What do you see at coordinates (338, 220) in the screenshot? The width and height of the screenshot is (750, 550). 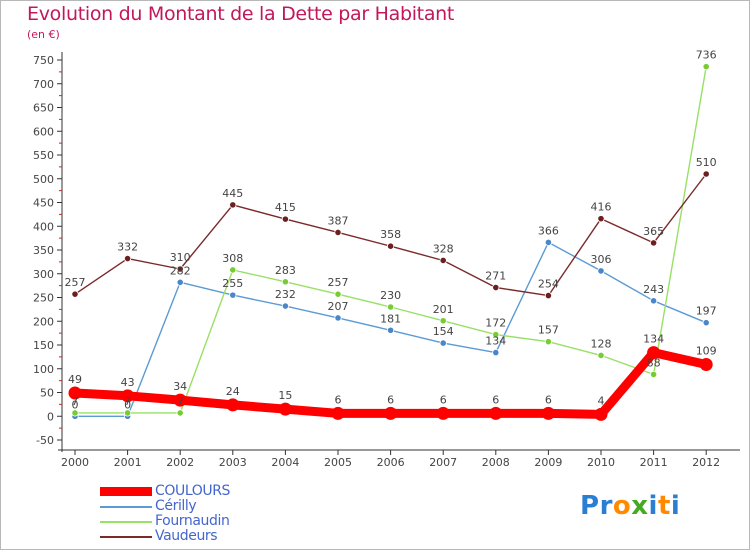 I see `data-label: 387` at bounding box center [338, 220].